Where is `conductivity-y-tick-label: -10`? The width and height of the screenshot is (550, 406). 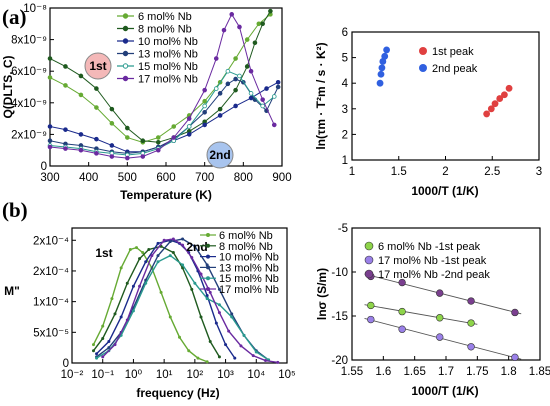 conductivity-y-tick-label: -10 is located at coordinates (339, 273).